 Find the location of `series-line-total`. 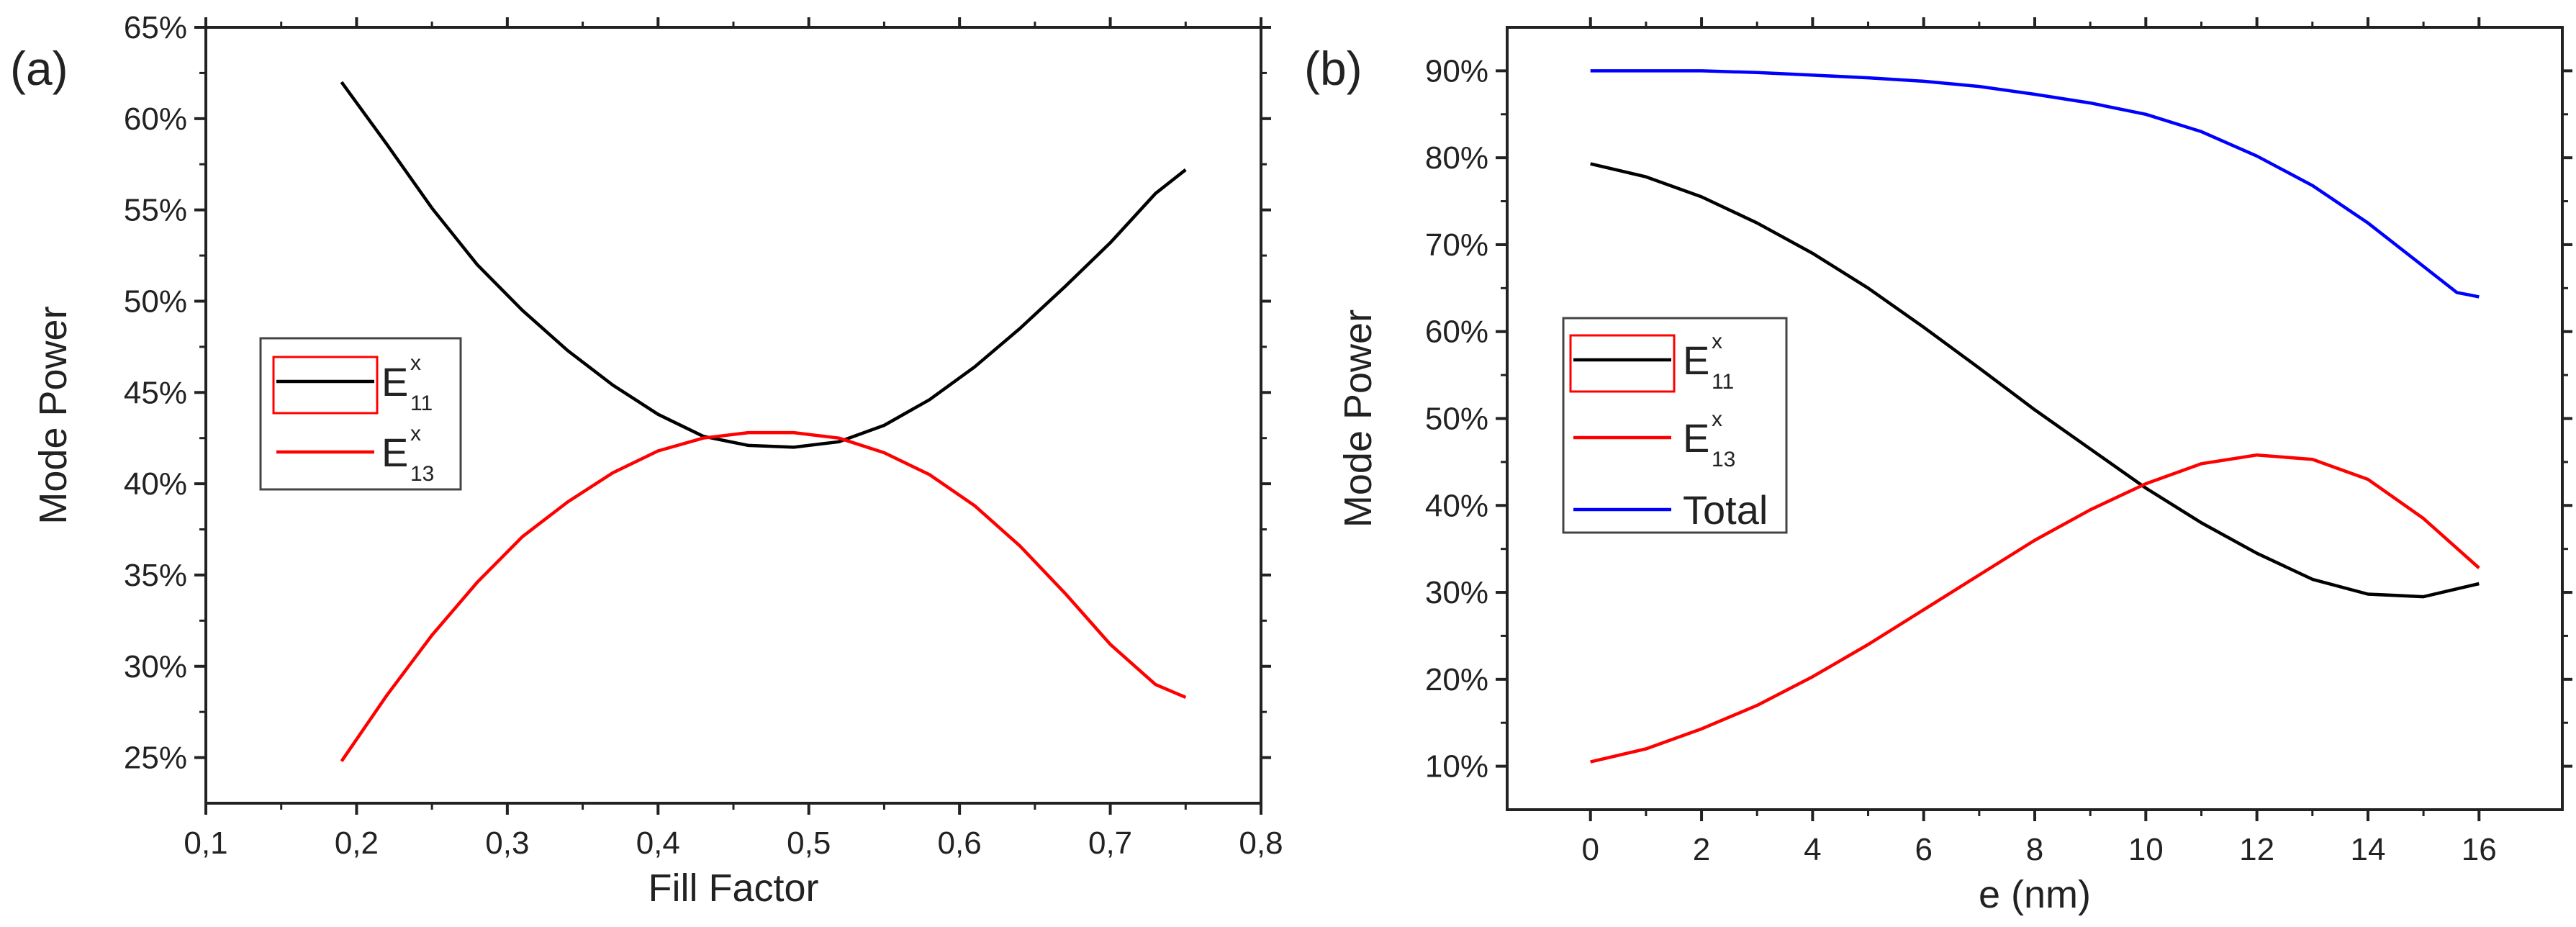

series-line-total is located at coordinates (2035, 184).